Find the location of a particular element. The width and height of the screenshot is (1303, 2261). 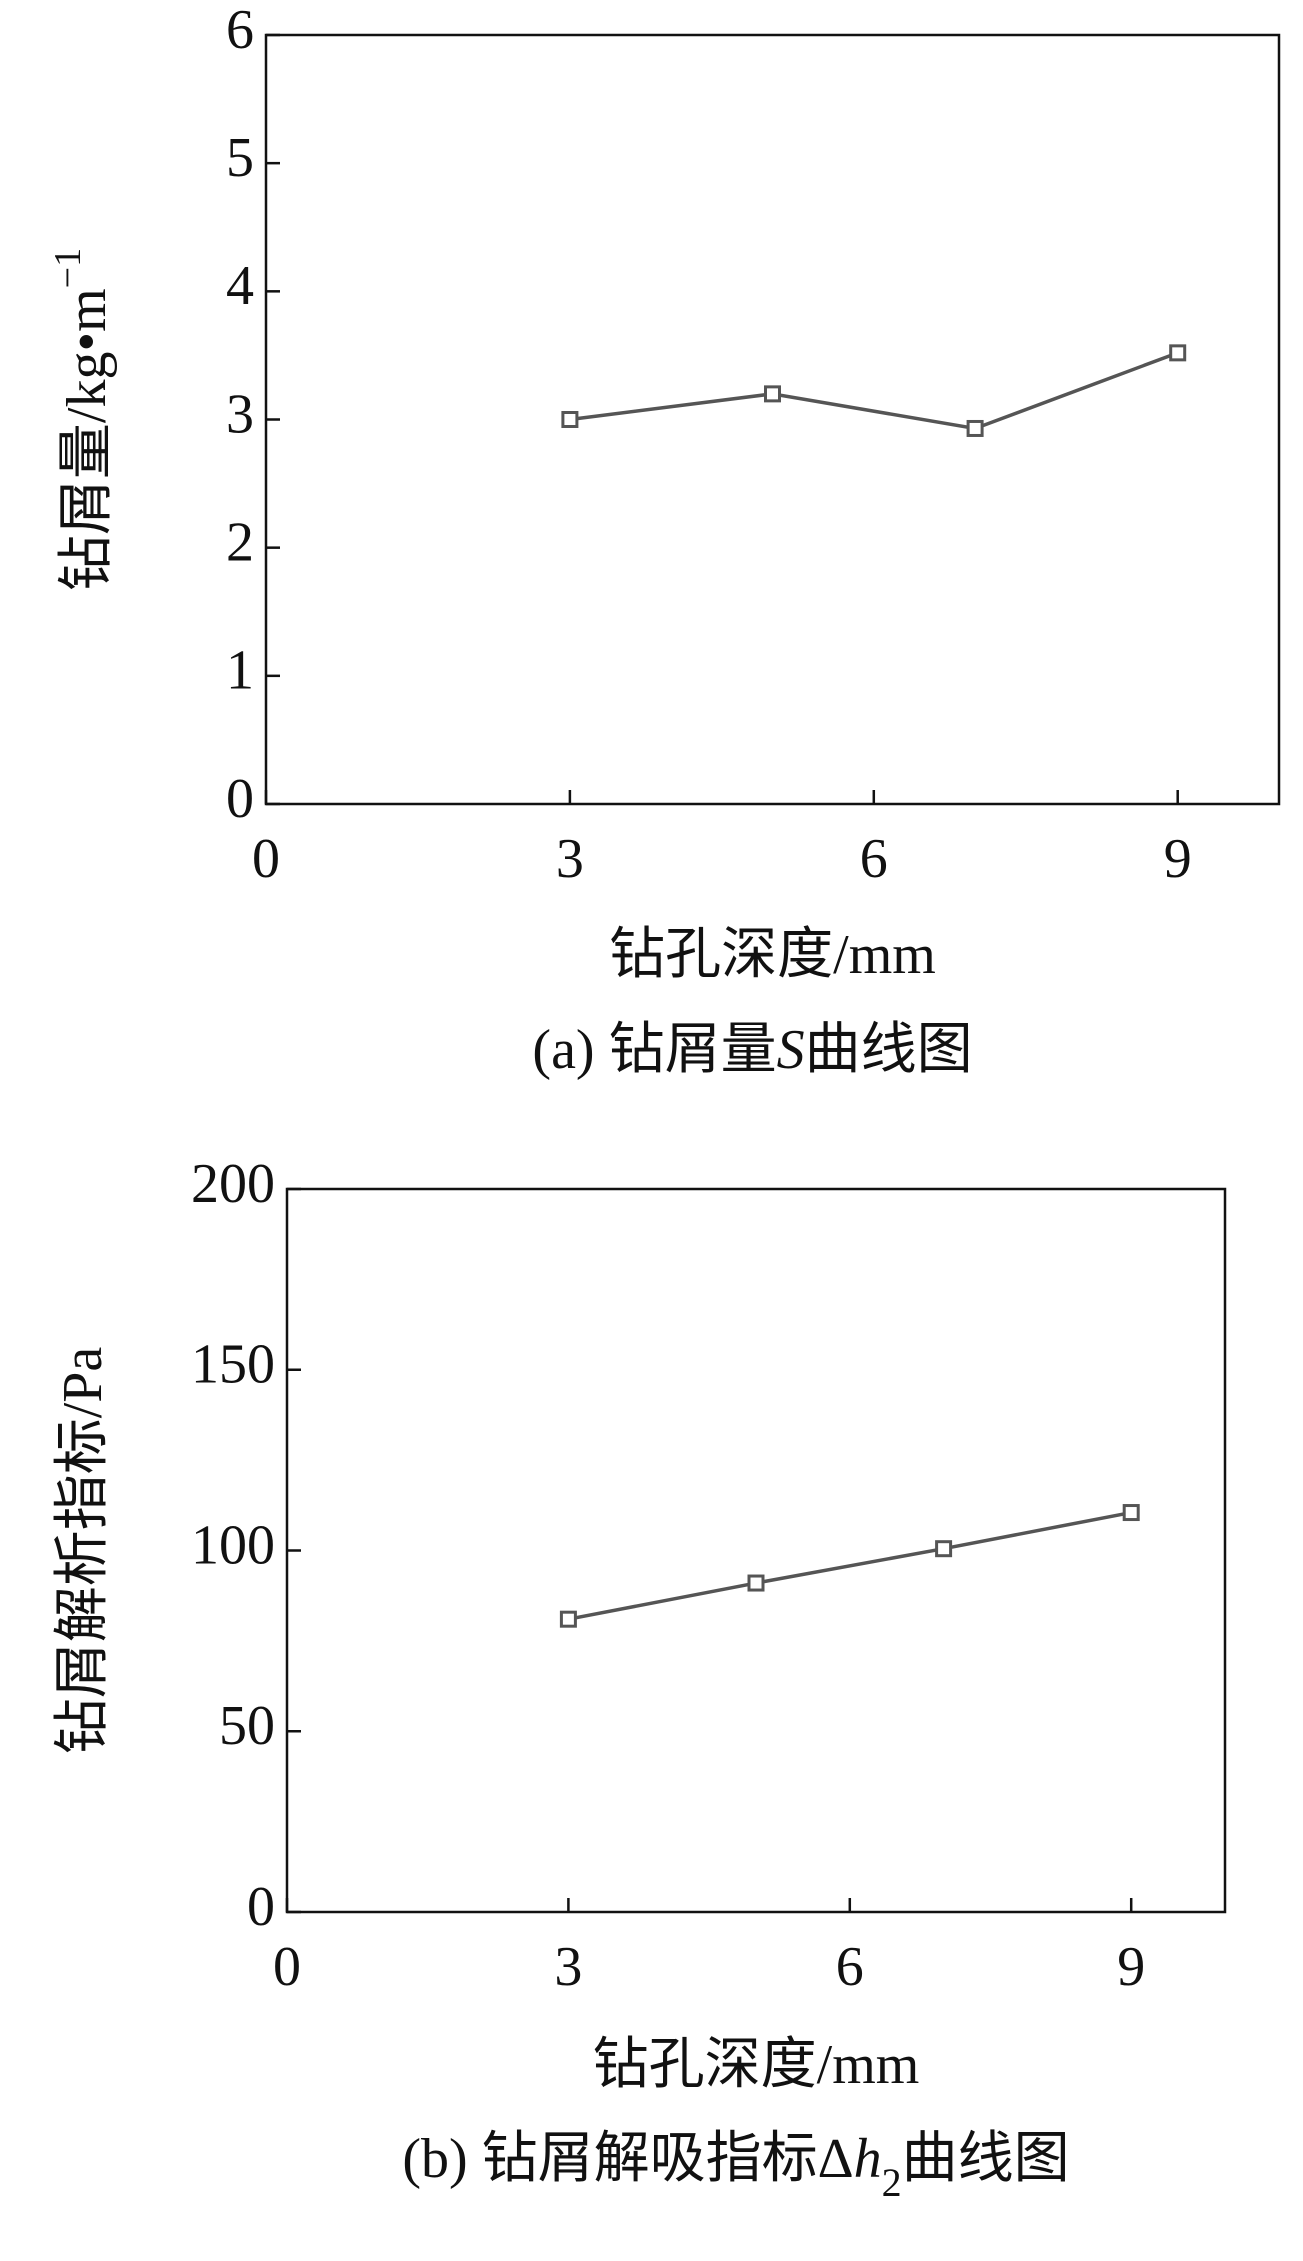

y-tick-label: 5 is located at coordinates (240, 158).